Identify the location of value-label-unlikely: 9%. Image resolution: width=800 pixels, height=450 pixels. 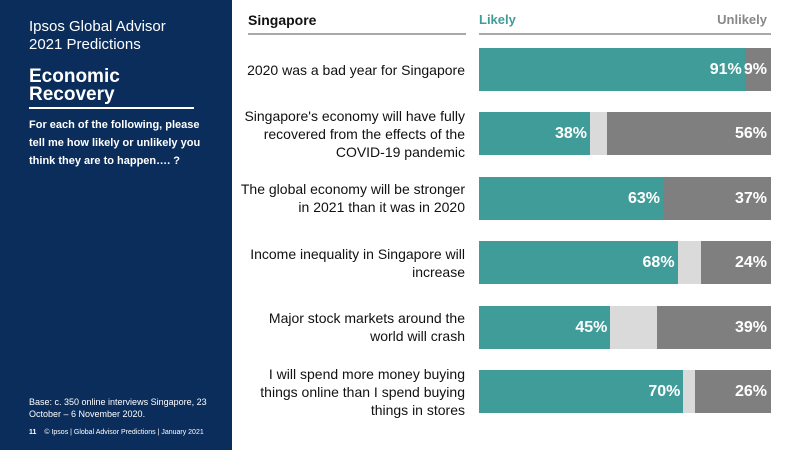
(755, 69).